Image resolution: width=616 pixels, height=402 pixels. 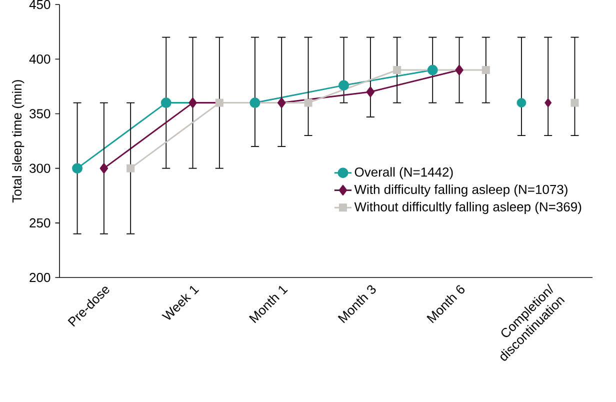 What do you see at coordinates (40, 113) in the screenshot?
I see `y-tick-label: 350` at bounding box center [40, 113].